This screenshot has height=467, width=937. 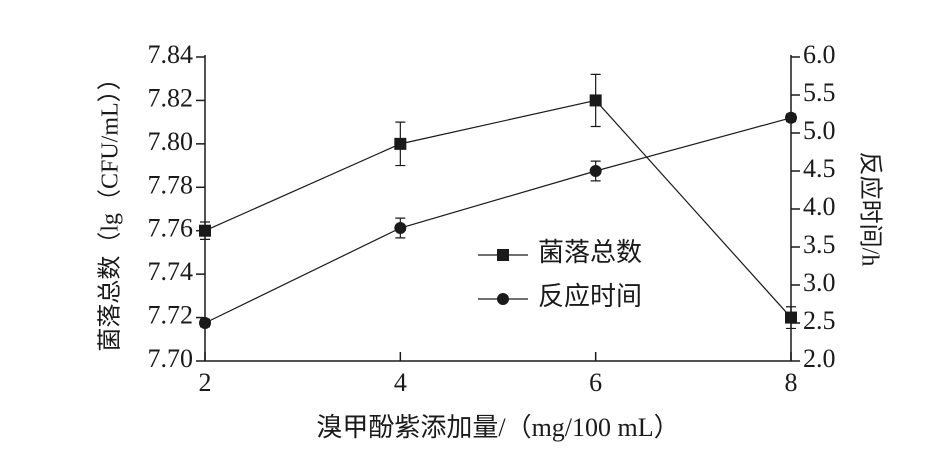 What do you see at coordinates (171, 184) in the screenshot?
I see `y-tick-label: 7.78` at bounding box center [171, 184].